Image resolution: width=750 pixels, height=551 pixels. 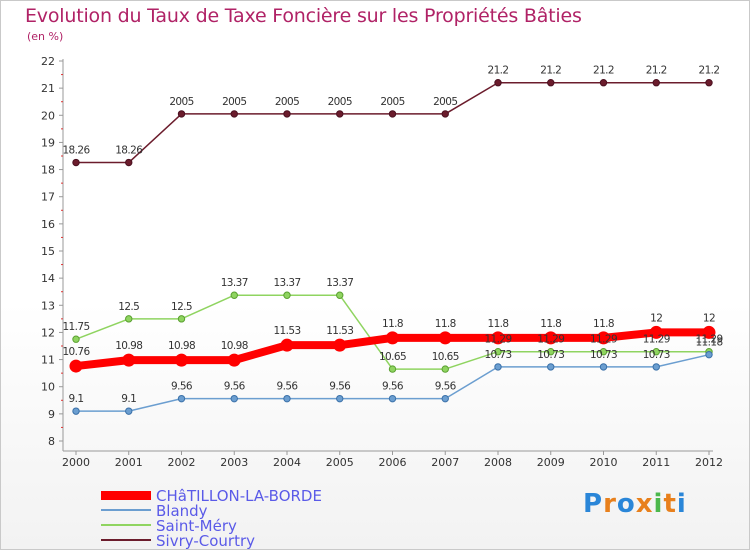 What do you see at coordinates (48, 278) in the screenshot?
I see `y-tick-label: 14` at bounding box center [48, 278].